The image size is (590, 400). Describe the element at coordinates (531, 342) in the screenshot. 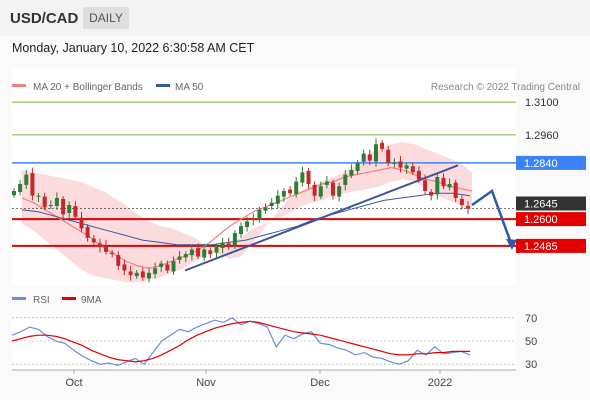

I see `rsi-tick-label: 50` at that location.